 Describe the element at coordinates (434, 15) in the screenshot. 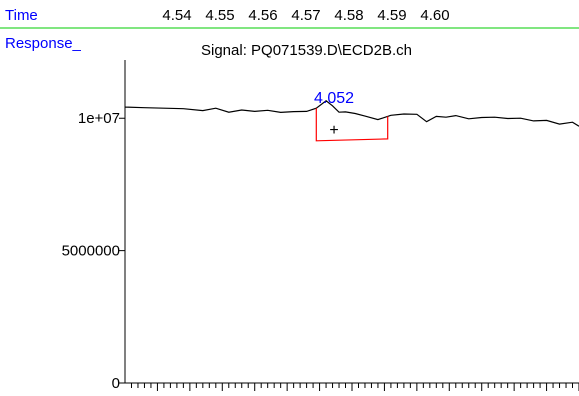

I see `time-tick-label: 4.60` at that location.